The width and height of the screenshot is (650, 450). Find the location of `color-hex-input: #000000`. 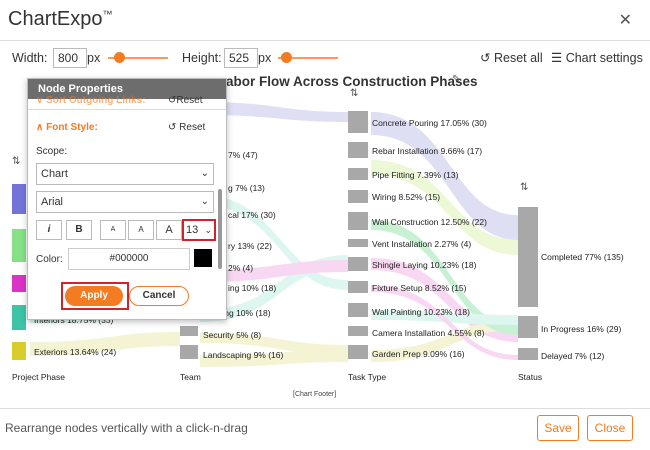

color-hex-input: #000000 is located at coordinates (129, 259).